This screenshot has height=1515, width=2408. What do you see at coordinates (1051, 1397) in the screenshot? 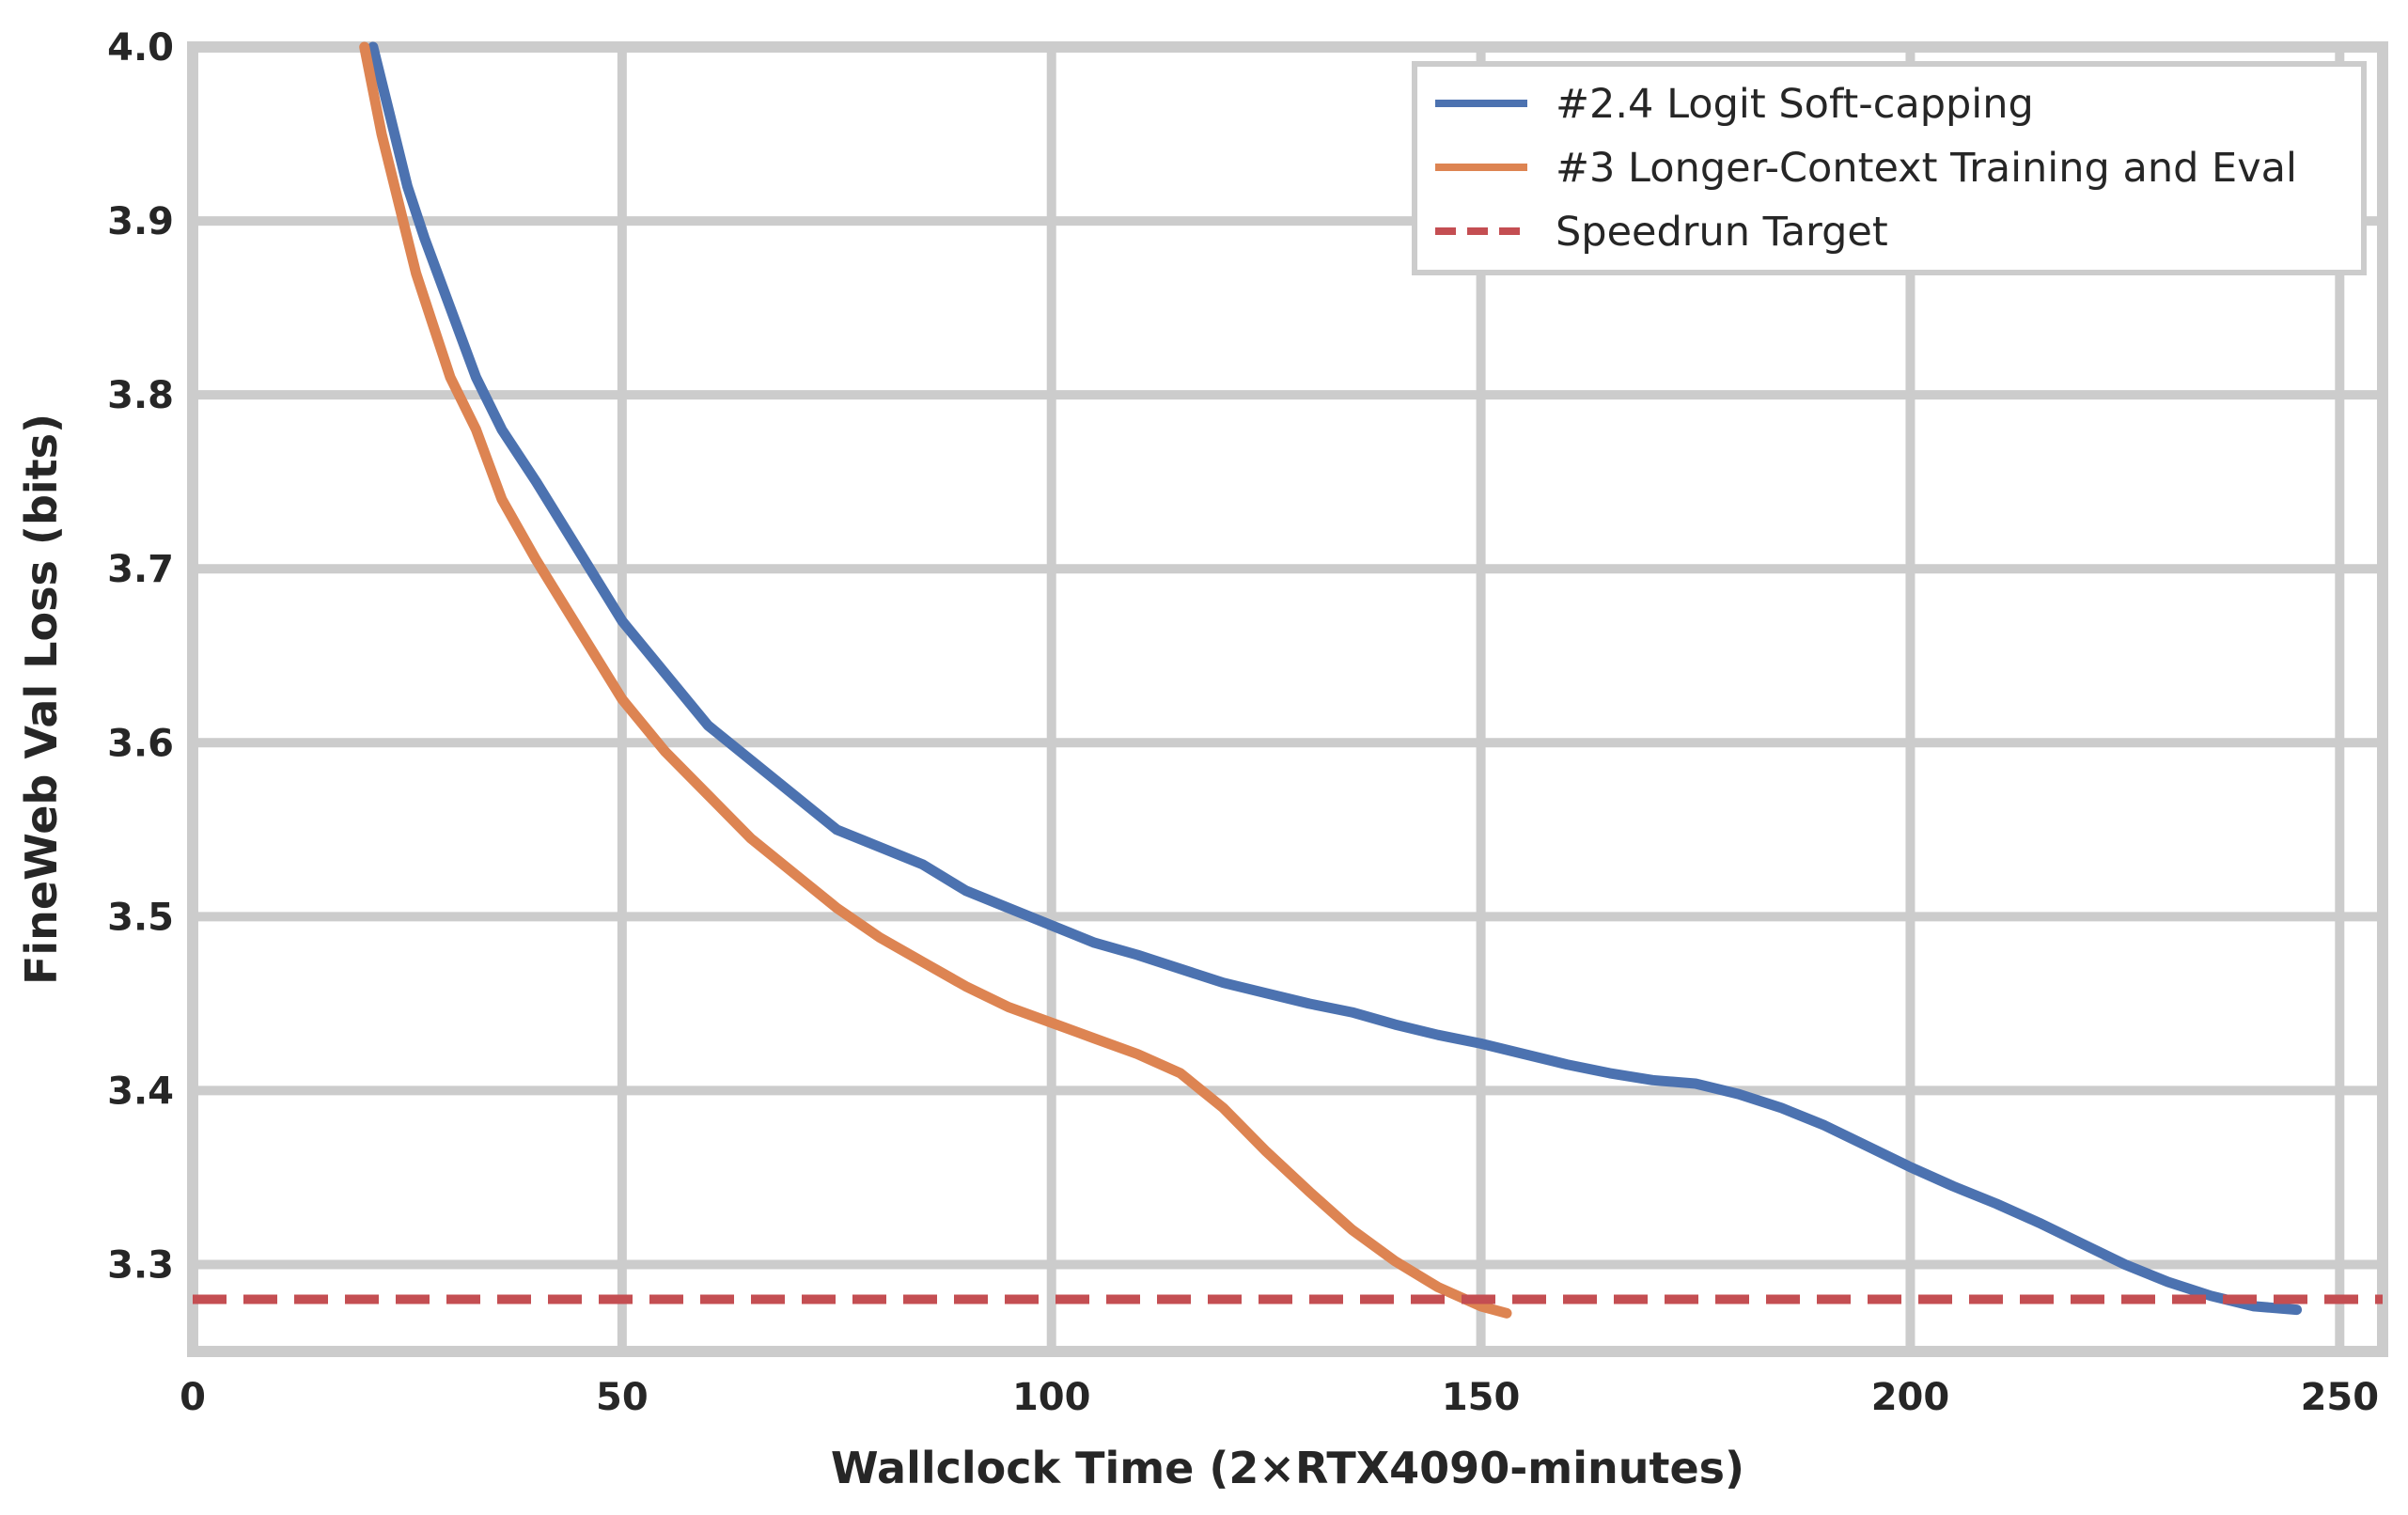
I see `x-tick-label: 100` at bounding box center [1051, 1397].